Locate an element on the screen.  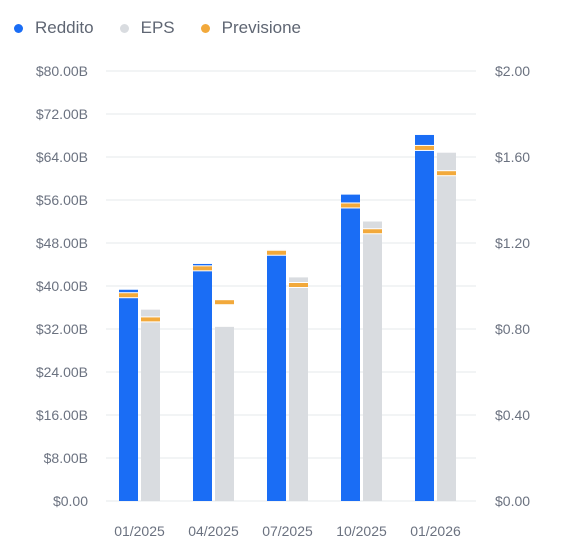
y-right-tick-label: $1.20 is located at coordinates (512, 243).